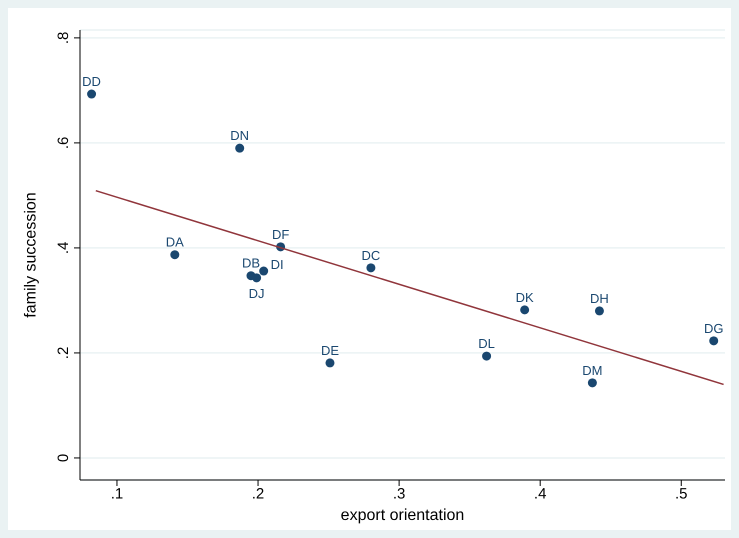  What do you see at coordinates (371, 255) in the screenshot?
I see `data-label: DC` at bounding box center [371, 255].